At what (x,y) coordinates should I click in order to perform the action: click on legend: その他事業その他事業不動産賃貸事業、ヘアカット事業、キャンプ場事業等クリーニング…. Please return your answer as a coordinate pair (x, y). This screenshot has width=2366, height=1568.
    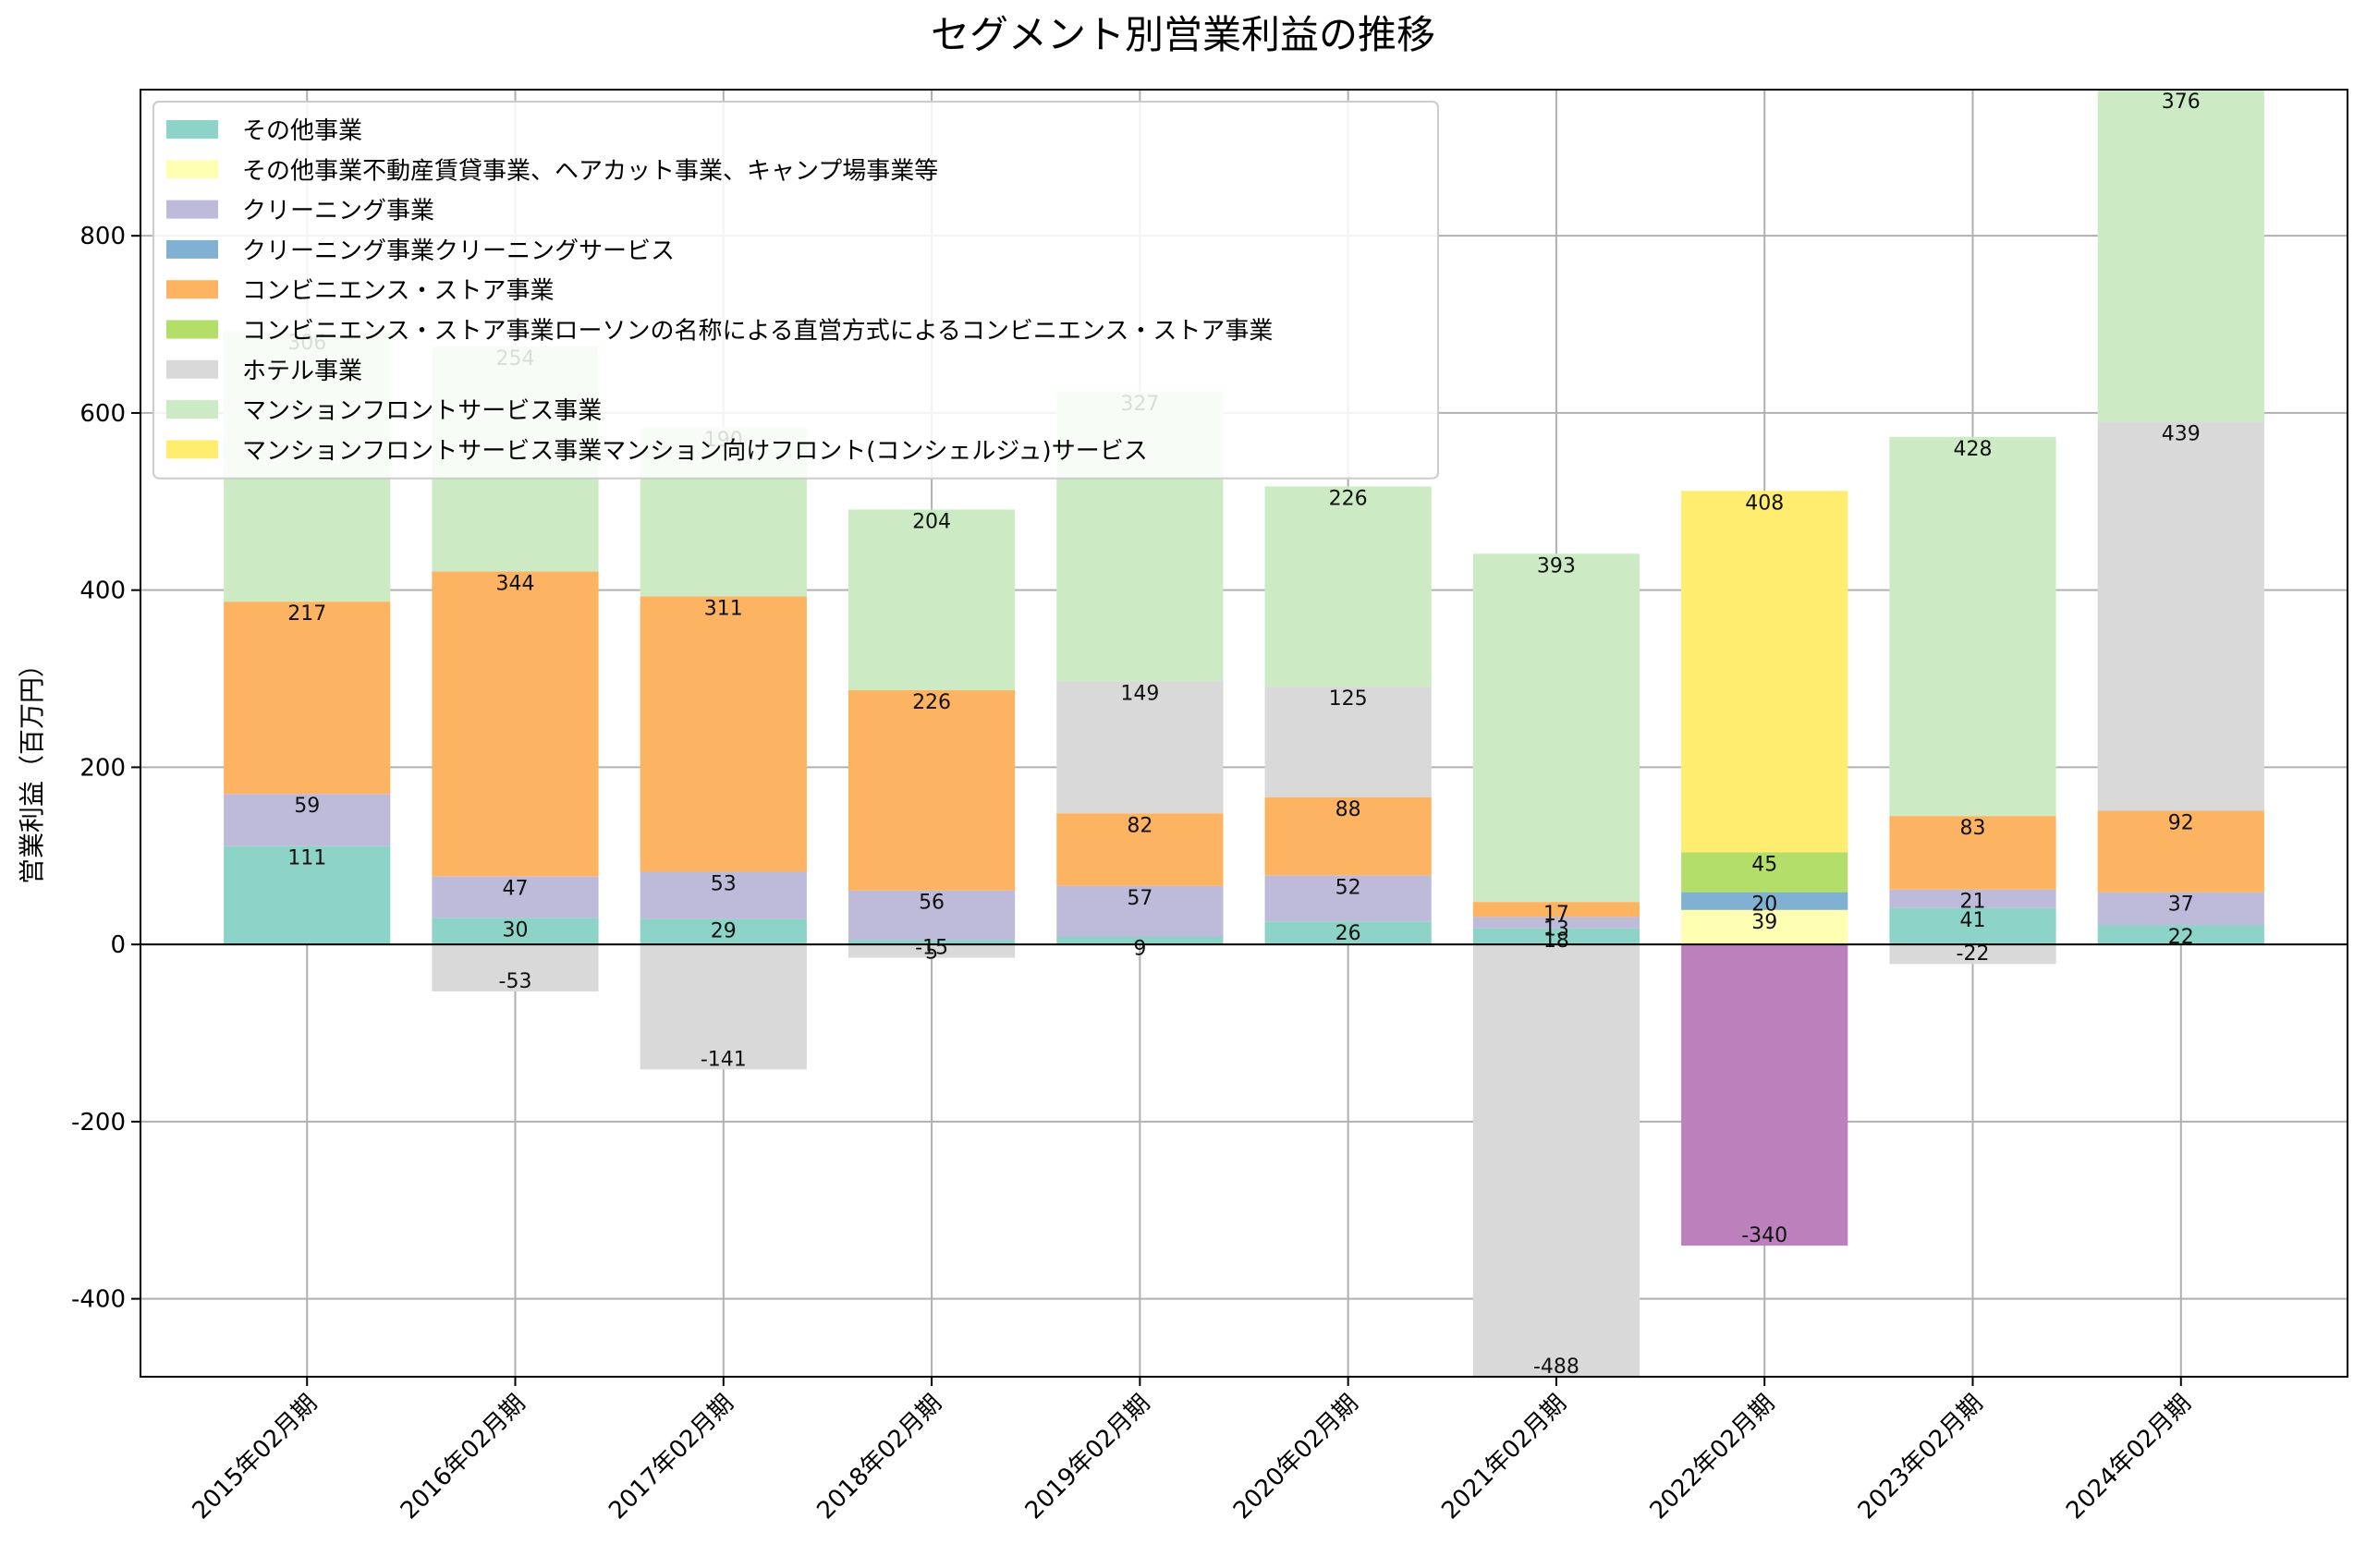
    Looking at the image, I should click on (795, 290).